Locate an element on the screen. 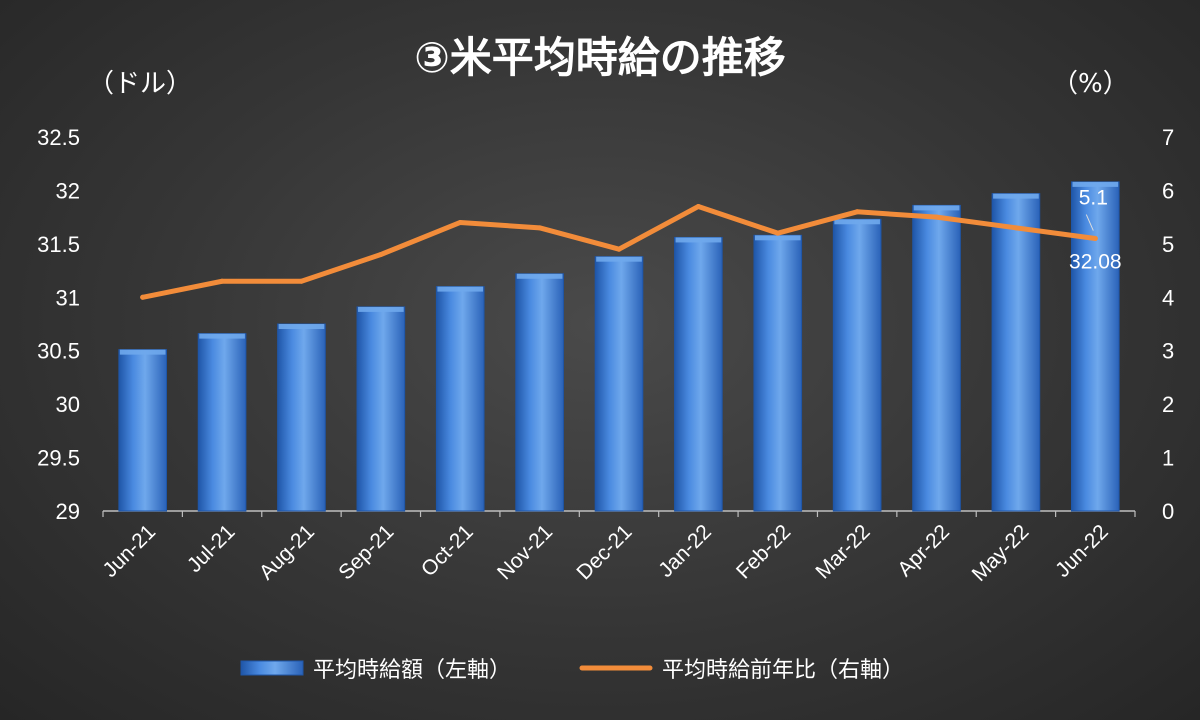 This screenshot has width=1200, height=720. data-labels: 5.1 32.08 is located at coordinates (1095, 230).